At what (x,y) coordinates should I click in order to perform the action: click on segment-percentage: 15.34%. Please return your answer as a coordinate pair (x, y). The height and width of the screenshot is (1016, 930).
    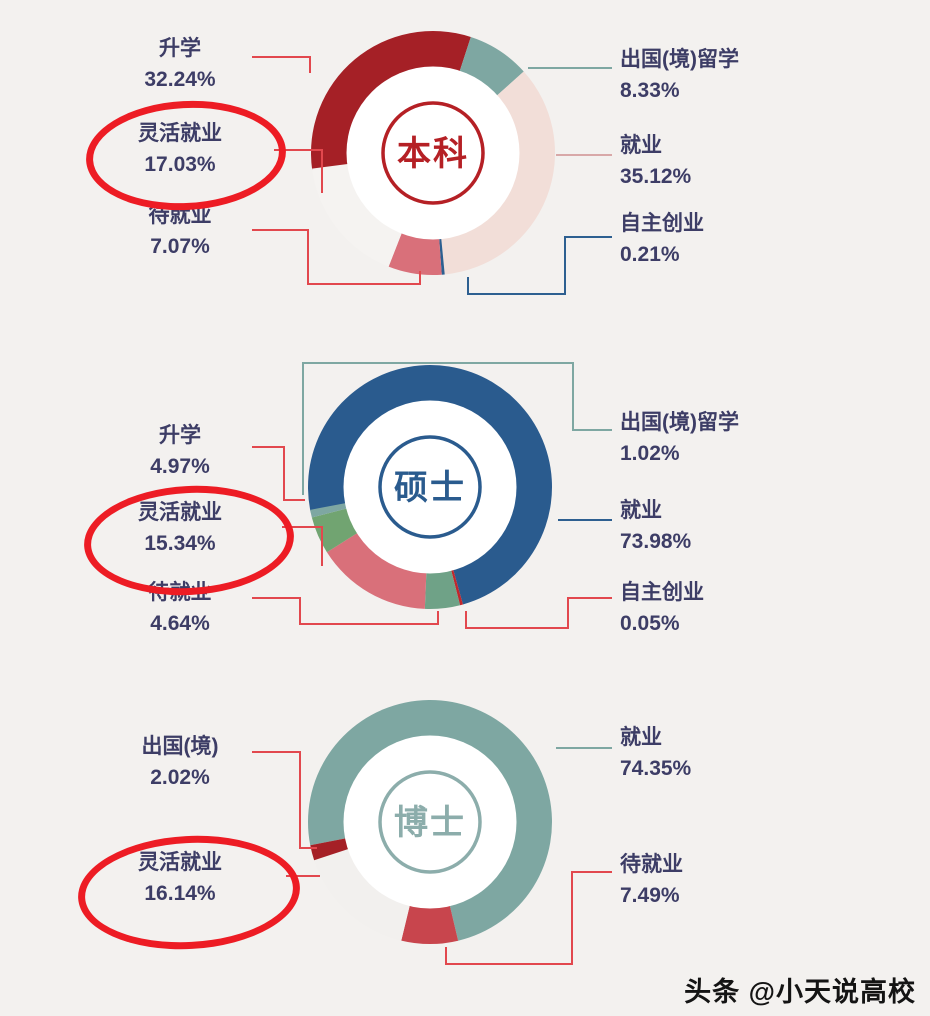
    Looking at the image, I should click on (180, 543).